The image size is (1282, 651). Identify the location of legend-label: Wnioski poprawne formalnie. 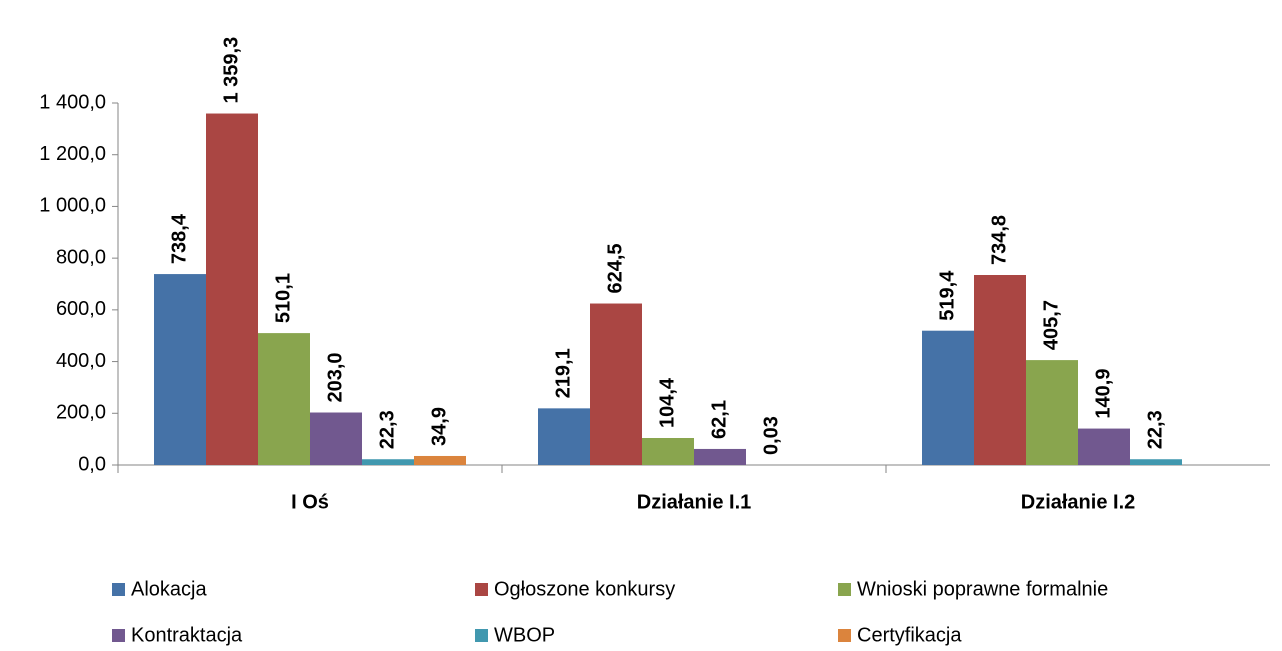
(982, 589).